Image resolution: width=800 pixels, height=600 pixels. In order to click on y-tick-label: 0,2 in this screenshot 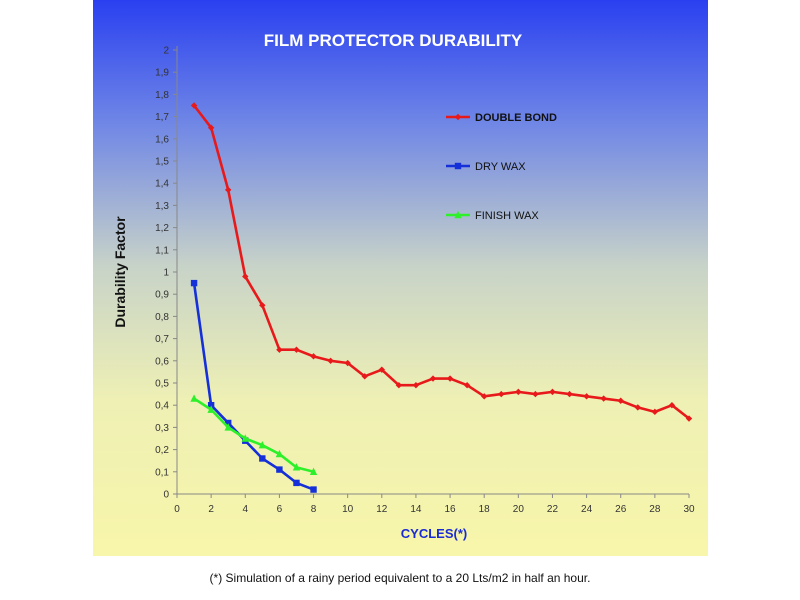, I will do `click(162, 450)`.